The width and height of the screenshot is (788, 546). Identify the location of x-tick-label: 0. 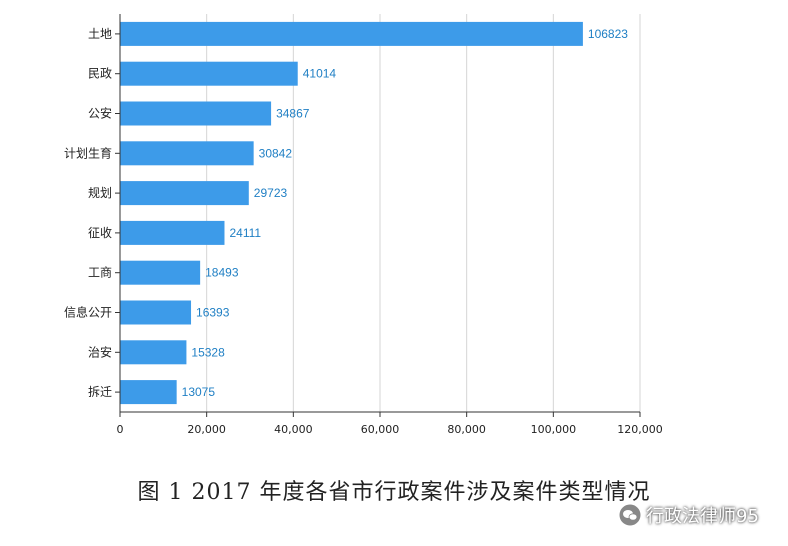
(120, 429).